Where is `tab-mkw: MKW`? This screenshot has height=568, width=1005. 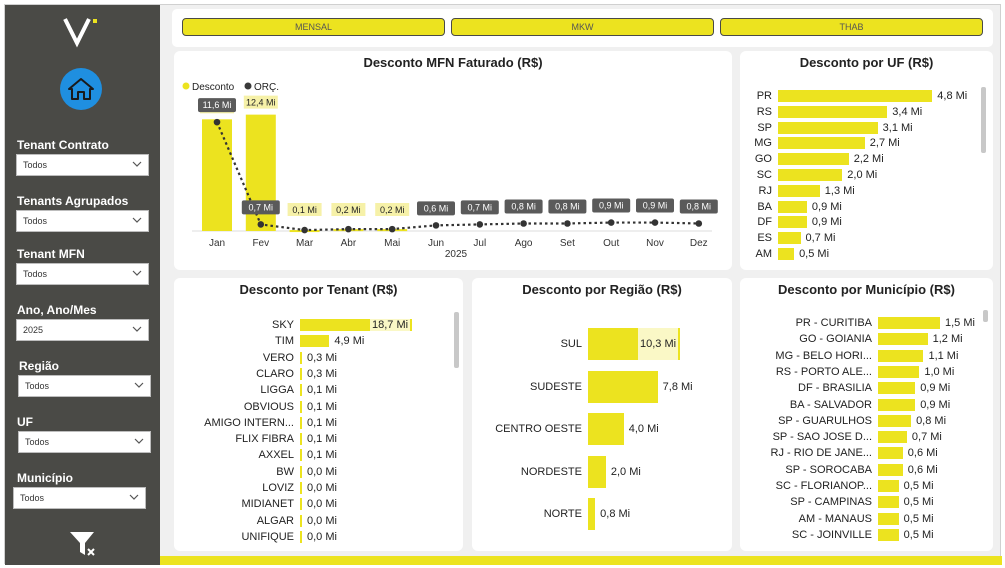 tab-mkw: MKW is located at coordinates (582, 27).